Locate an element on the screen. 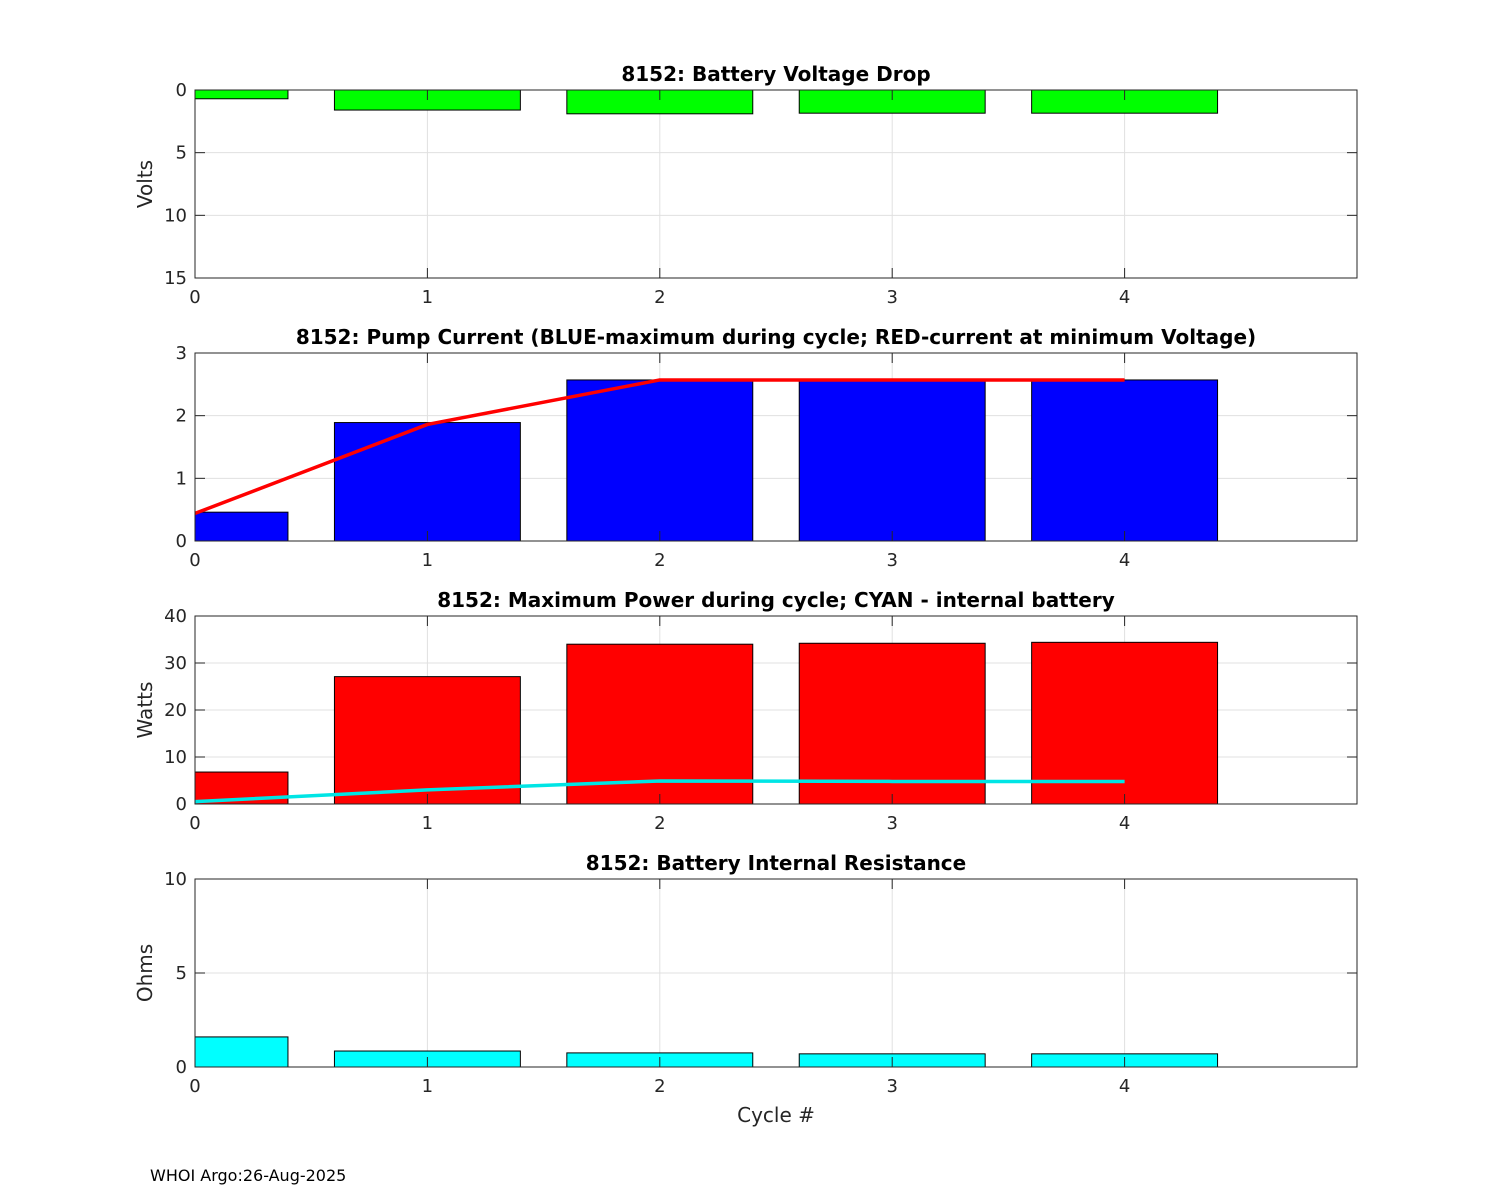  y-tick-label: 2 is located at coordinates (181, 416).